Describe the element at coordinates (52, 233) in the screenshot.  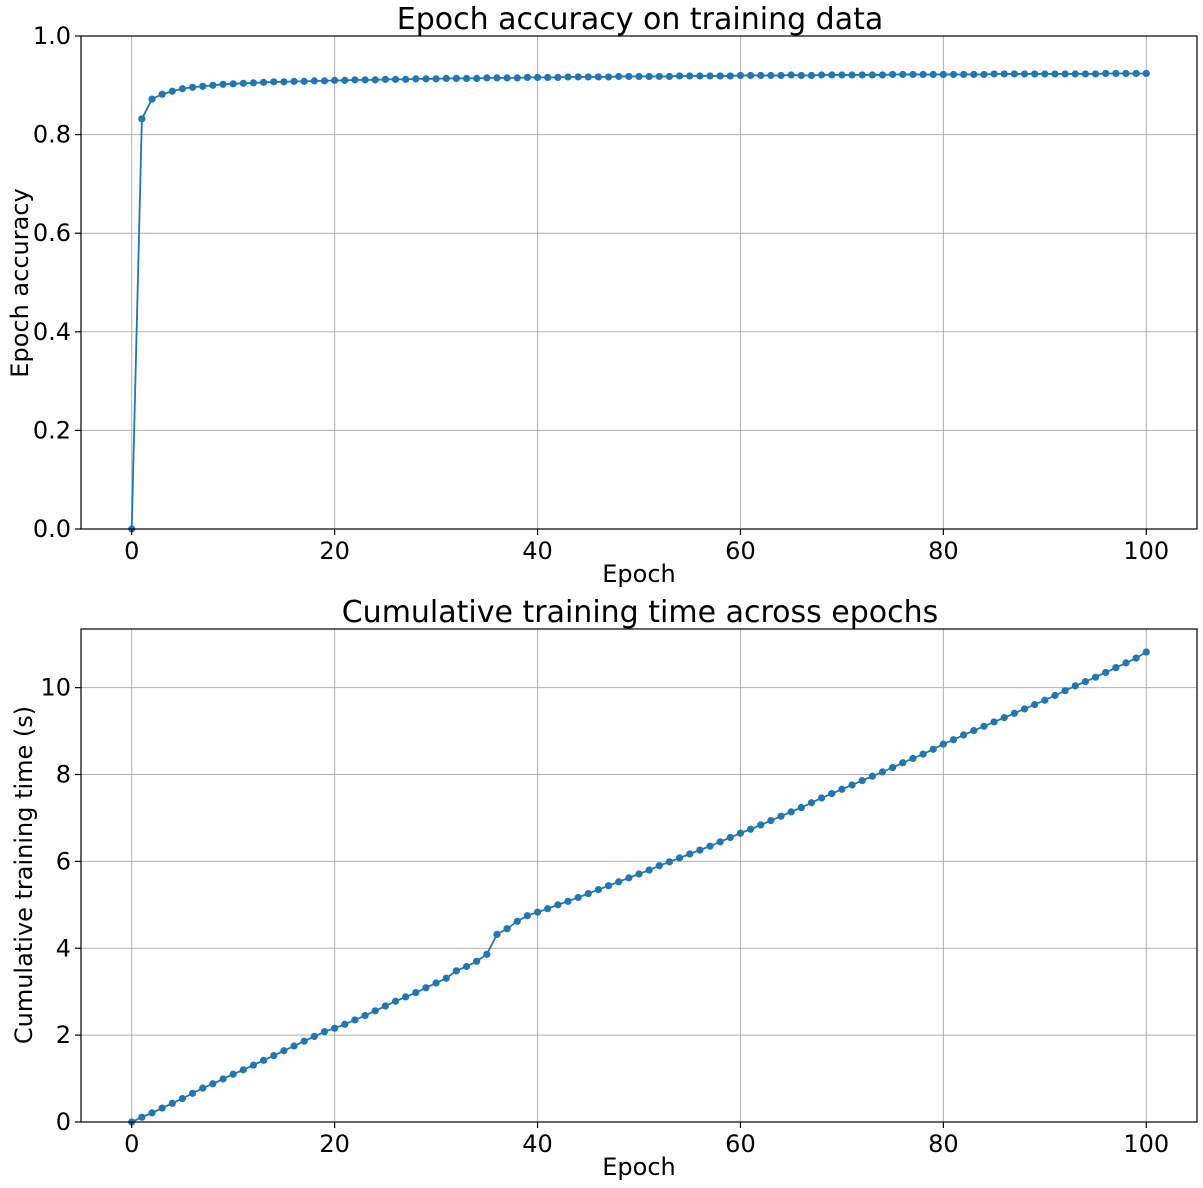
I see `accuracy-y-tick-label: 0.6` at that location.